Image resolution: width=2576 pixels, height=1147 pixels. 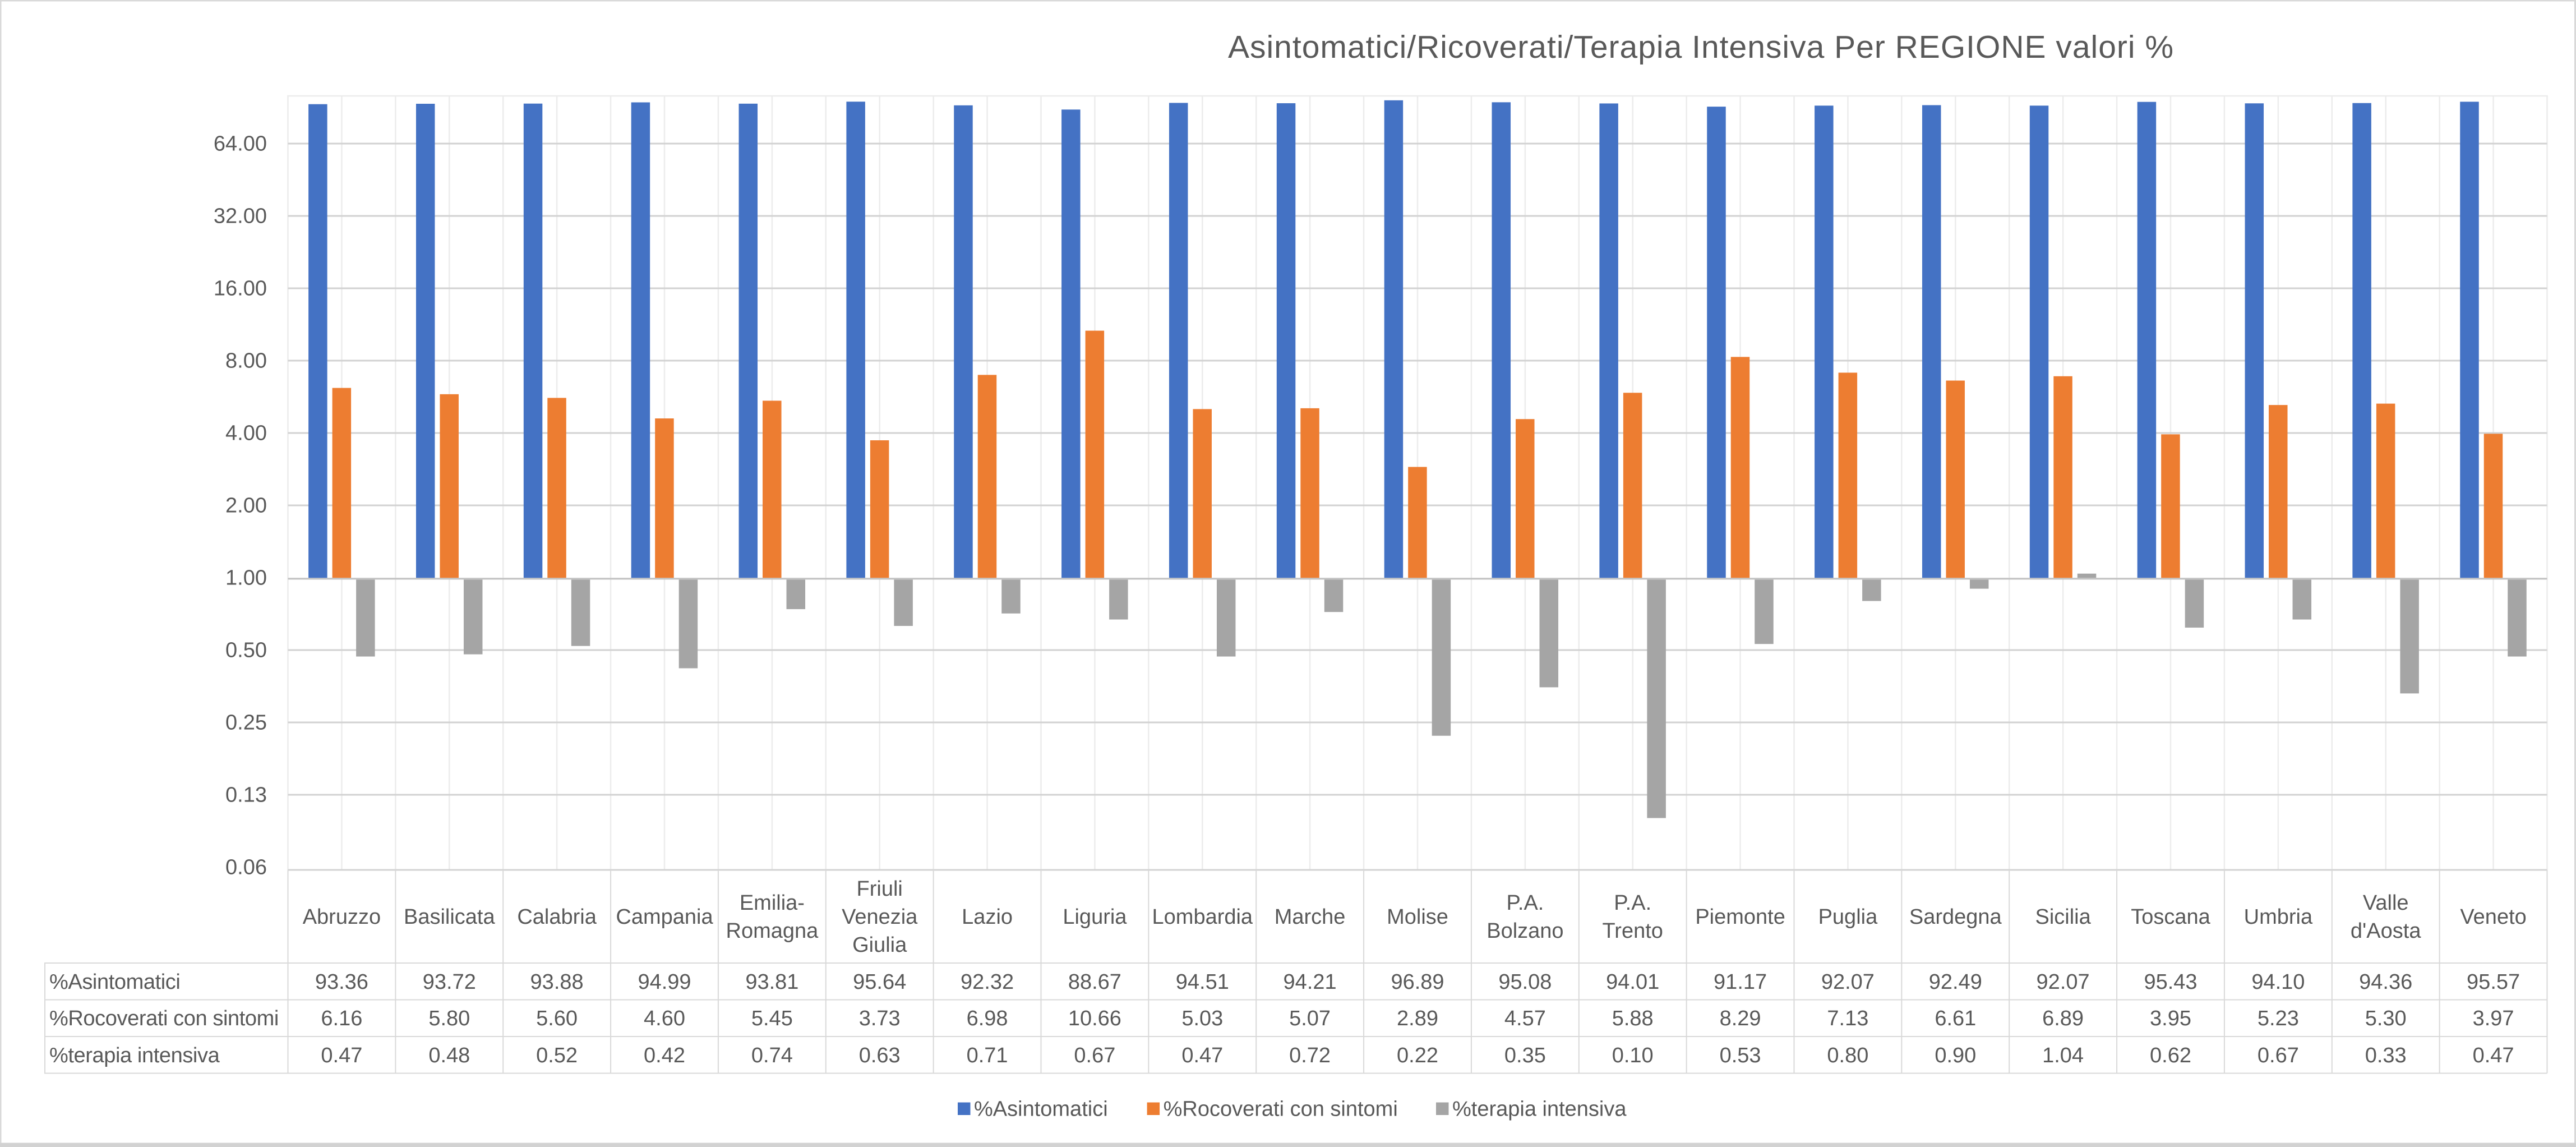 I want to click on svg-text: 93.72, so click(x=449, y=982).